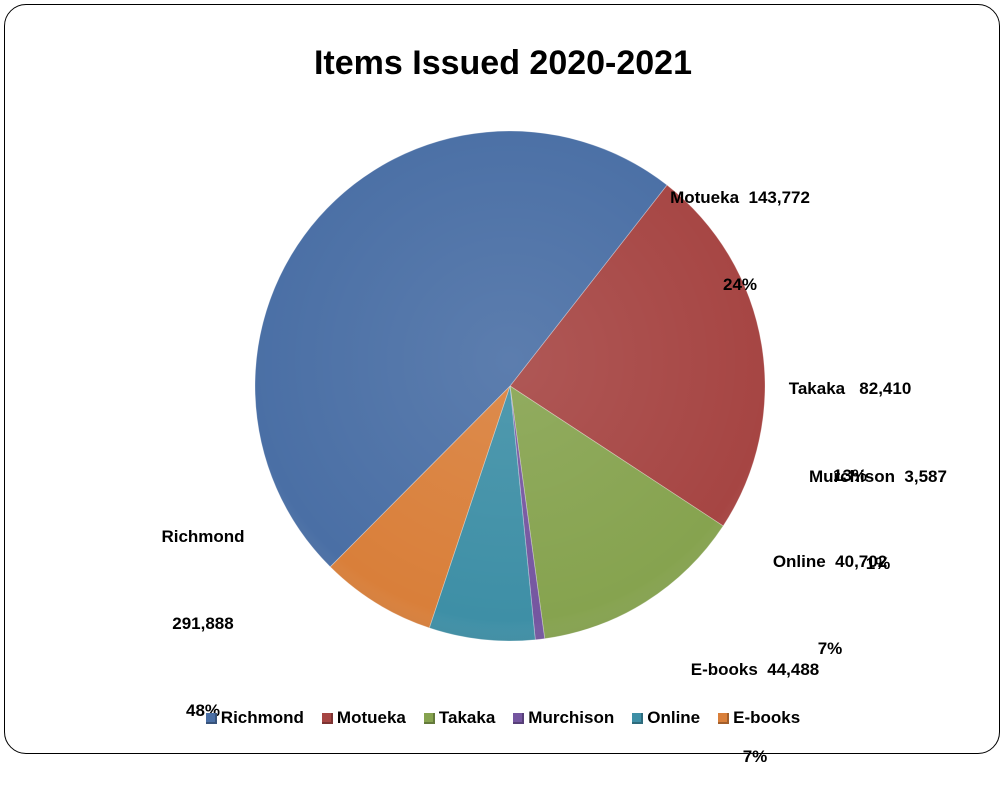  Describe the element at coordinates (571, 717) in the screenshot. I see `legend-label-murchison: Murchison` at that location.